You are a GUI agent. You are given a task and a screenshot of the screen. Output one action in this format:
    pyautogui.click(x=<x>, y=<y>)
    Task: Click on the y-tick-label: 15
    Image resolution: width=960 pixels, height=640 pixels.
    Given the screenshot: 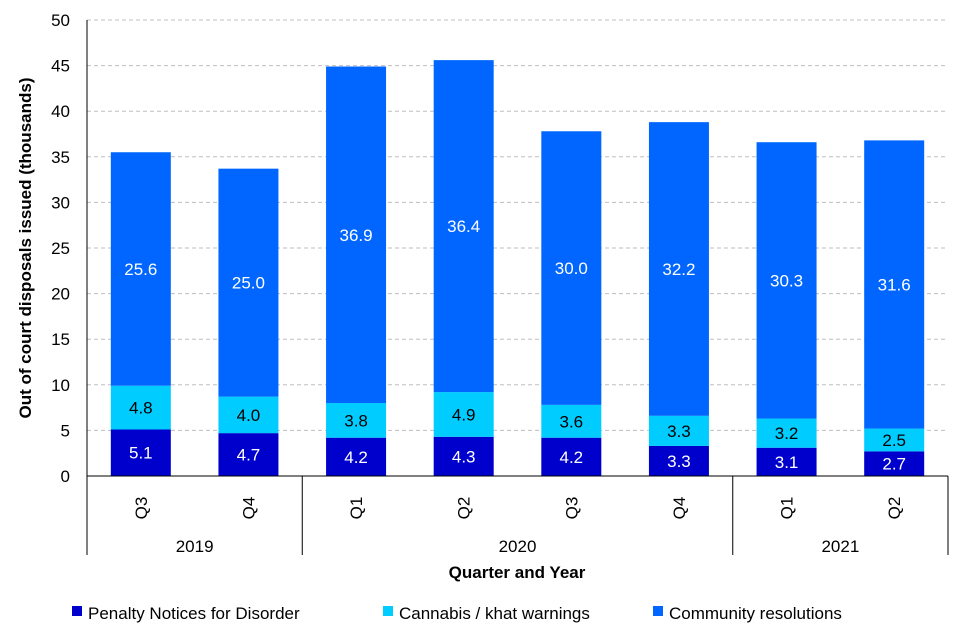 What is the action you would take?
    pyautogui.click(x=60, y=339)
    